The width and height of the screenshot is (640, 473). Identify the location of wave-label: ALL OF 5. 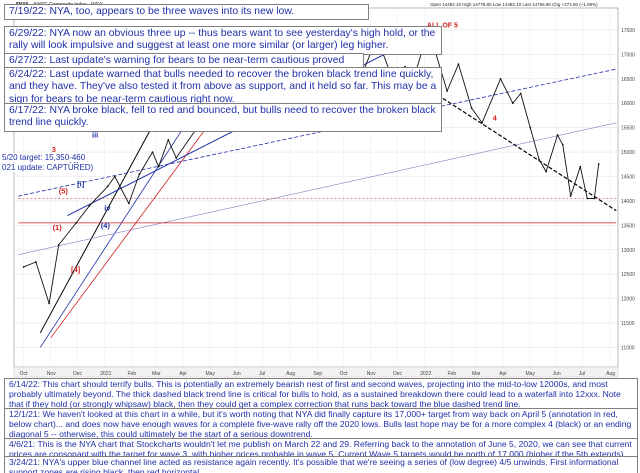
(442, 26).